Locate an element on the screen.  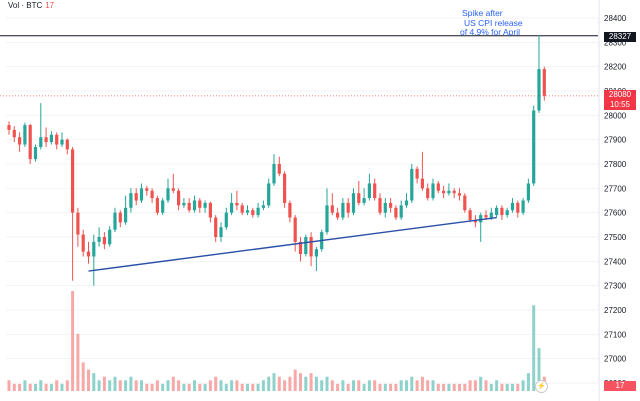
annotation-line-1: Spike after is located at coordinates (482, 13).